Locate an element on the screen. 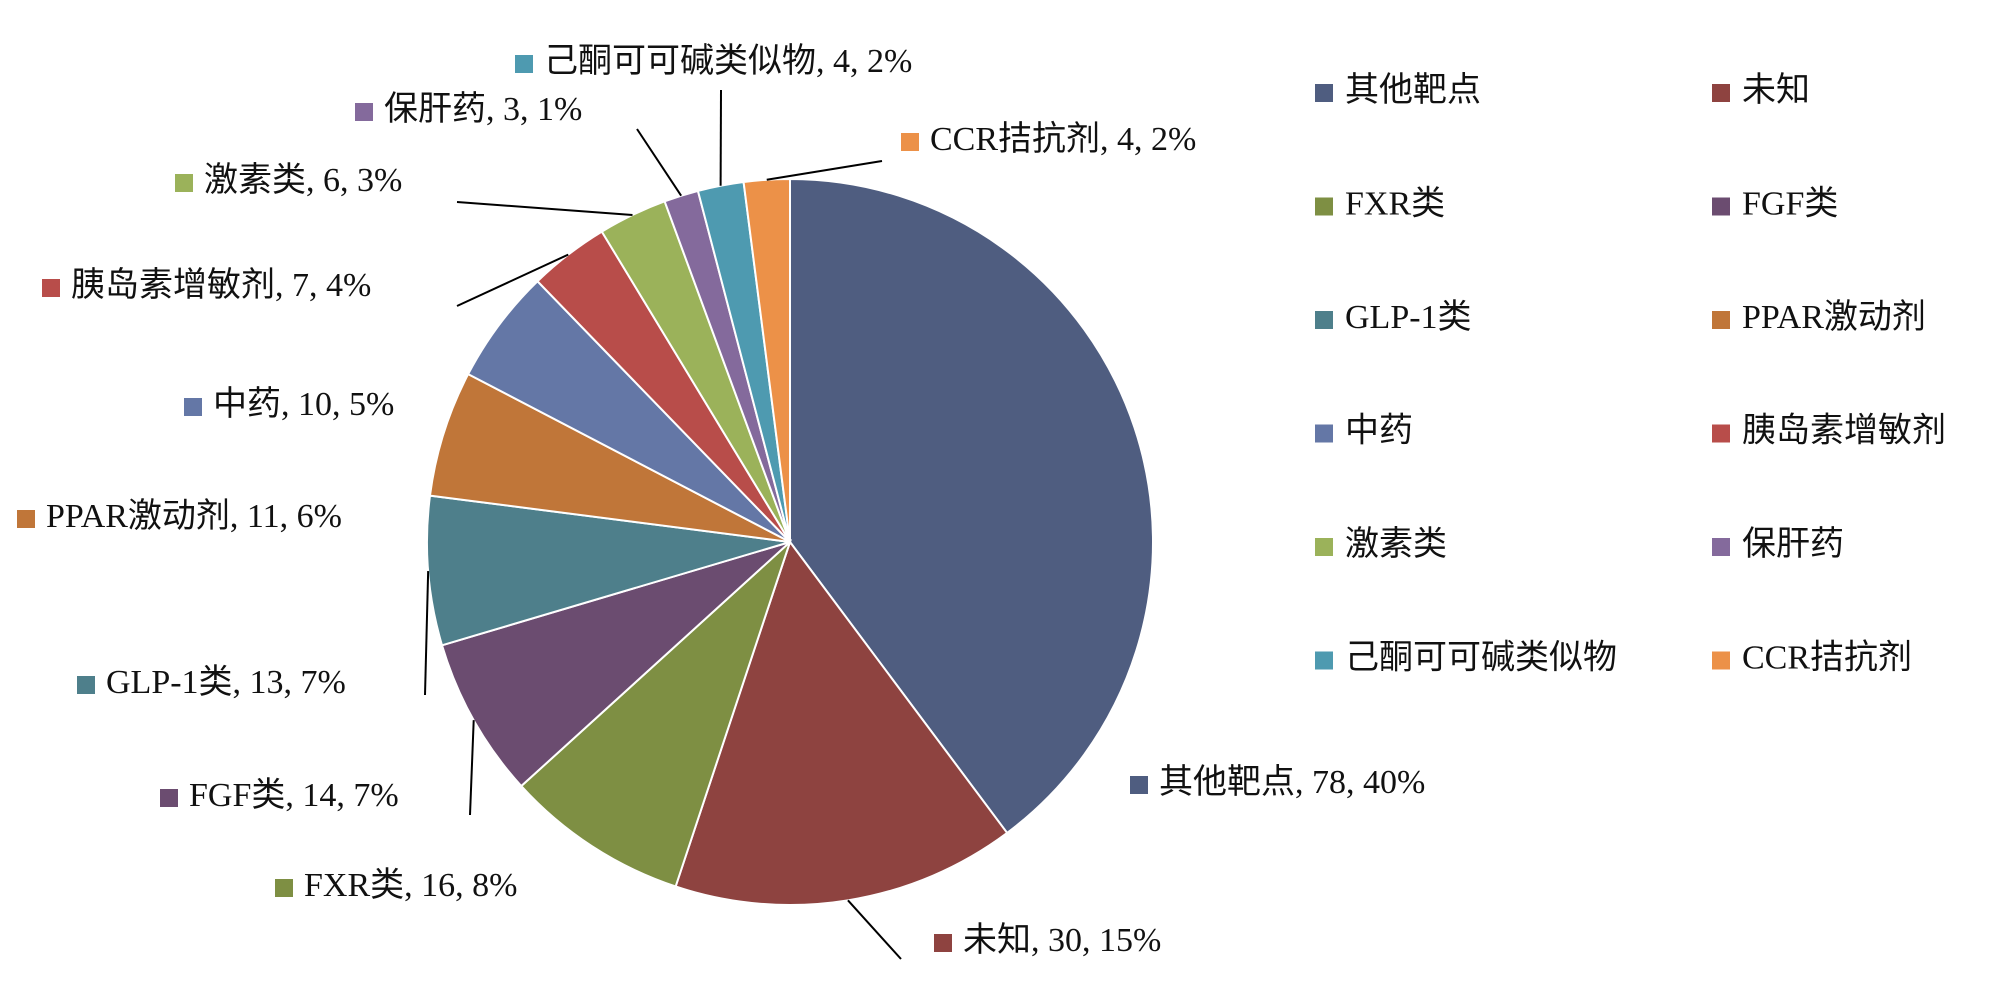 The width and height of the screenshot is (2008, 988). data-label: FGF类, 14, 7% is located at coordinates (294, 795).